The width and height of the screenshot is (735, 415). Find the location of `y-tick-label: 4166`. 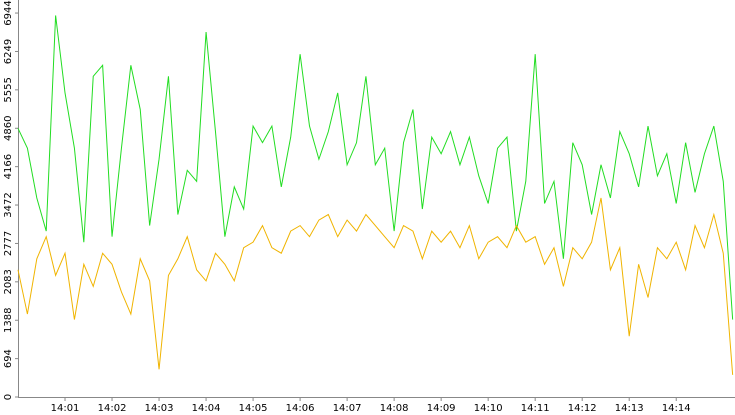

y-tick-label: 4166 is located at coordinates (8, 166).